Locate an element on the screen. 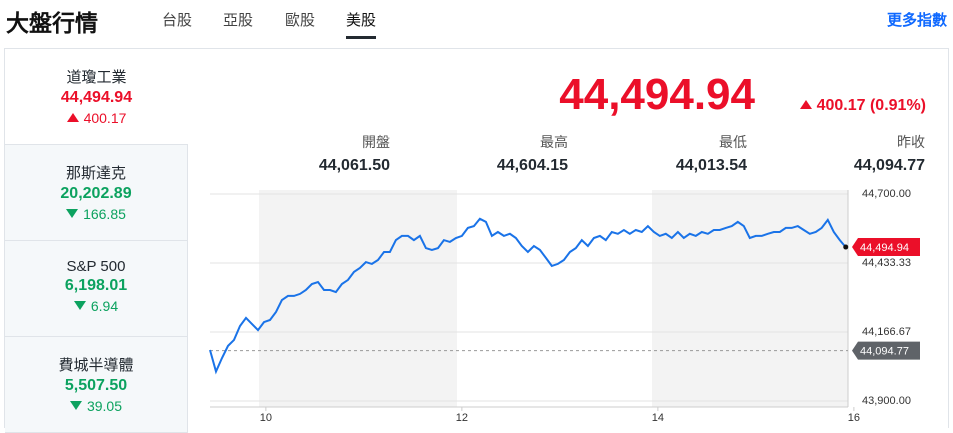  stat-label: 最高 is located at coordinates (554, 142).